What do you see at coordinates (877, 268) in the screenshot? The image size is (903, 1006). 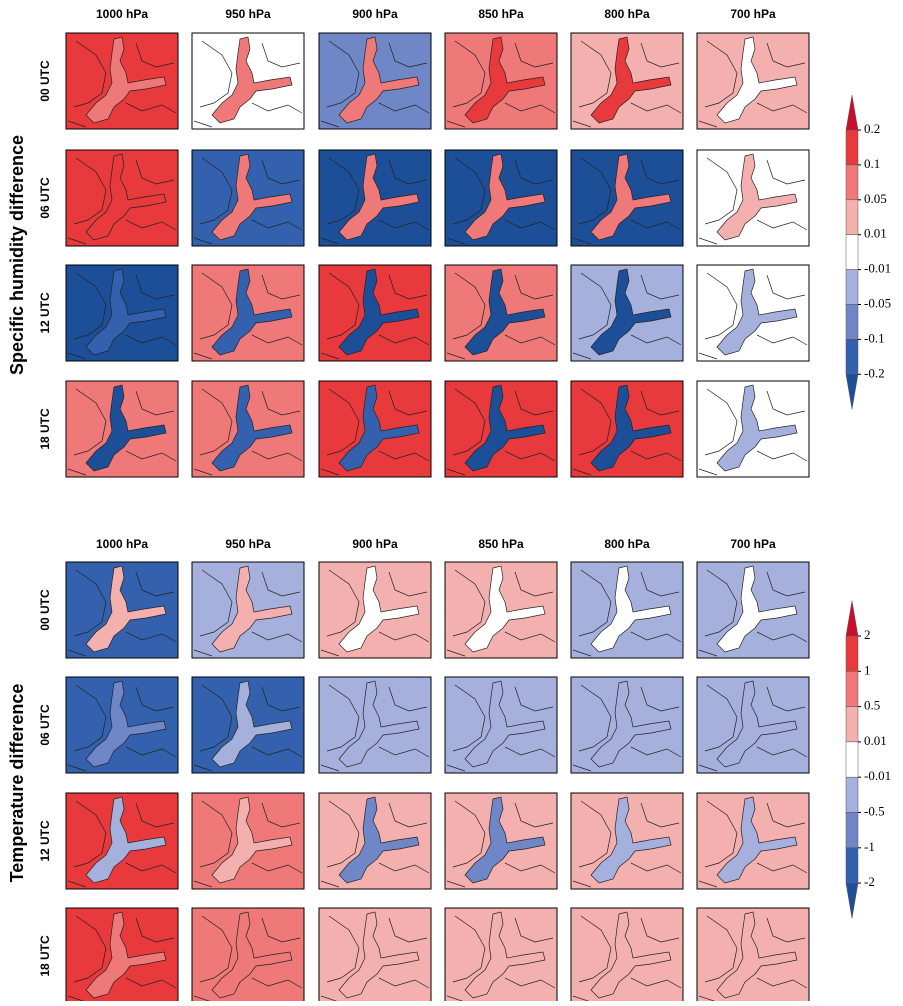 I see `colorbar-label: -0.01` at bounding box center [877, 268].